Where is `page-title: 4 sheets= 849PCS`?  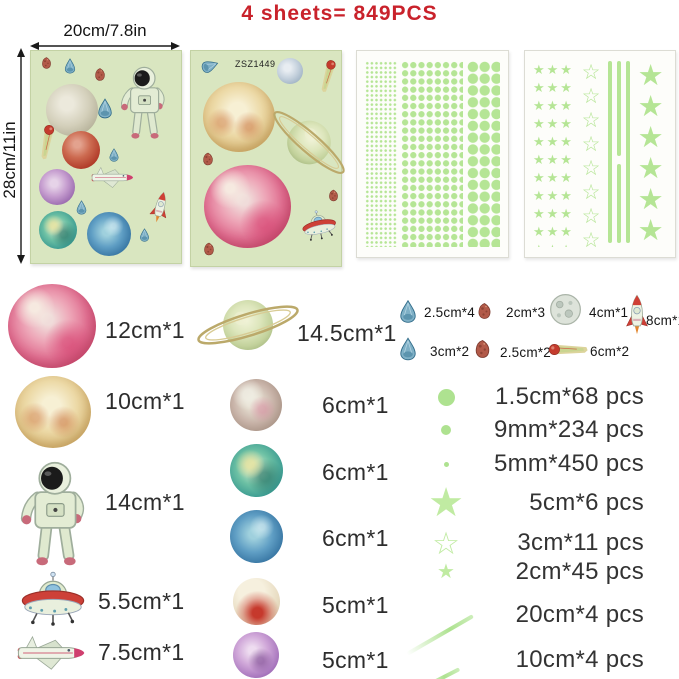 page-title: 4 sheets= 849PCS is located at coordinates (339, 13).